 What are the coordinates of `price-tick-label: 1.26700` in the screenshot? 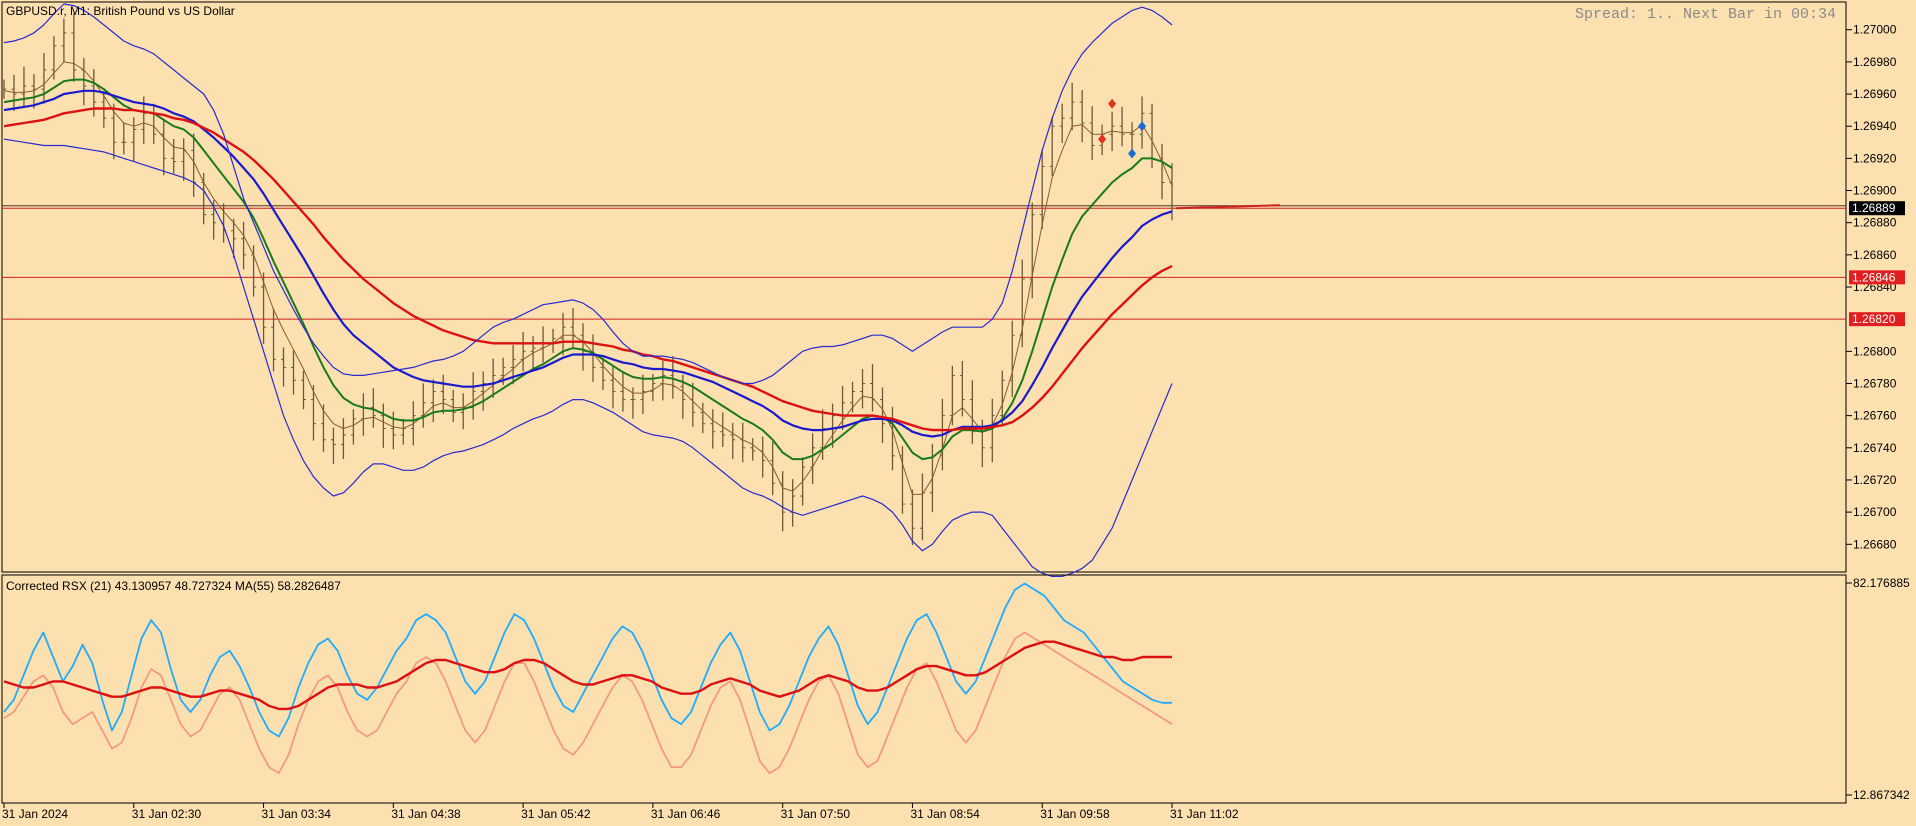 It's located at (1875, 512).